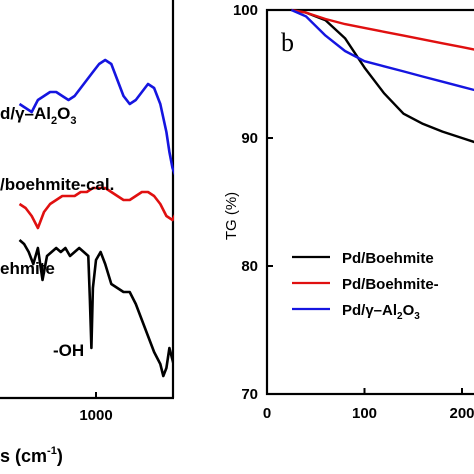 Image resolution: width=474 pixels, height=474 pixels. I want to click on spectra-series-label-boehmite-cal: /boehmite-cal., so click(57, 184).